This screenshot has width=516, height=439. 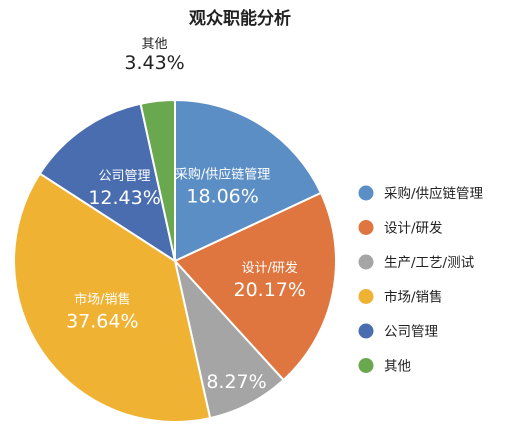 I want to click on legend-item-5: 公司管理, so click(x=398, y=331).